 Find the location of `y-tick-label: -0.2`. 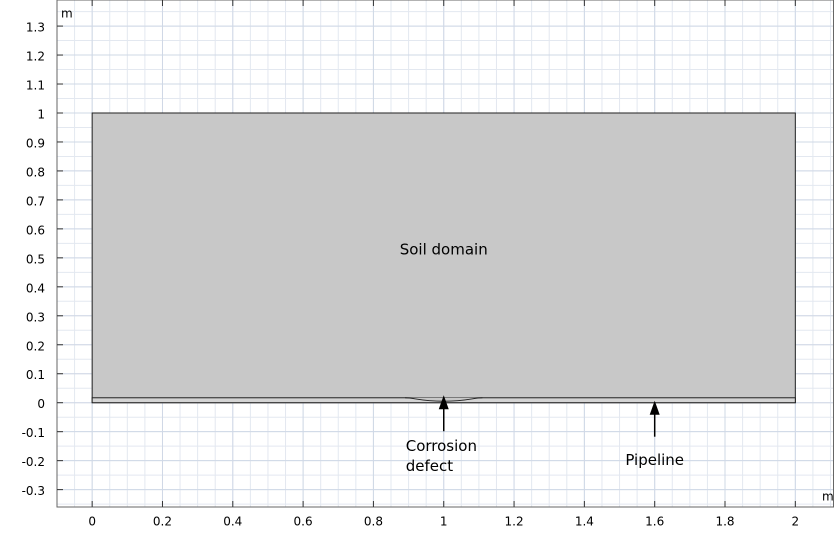

y-tick-label: -0.2 is located at coordinates (33, 462).